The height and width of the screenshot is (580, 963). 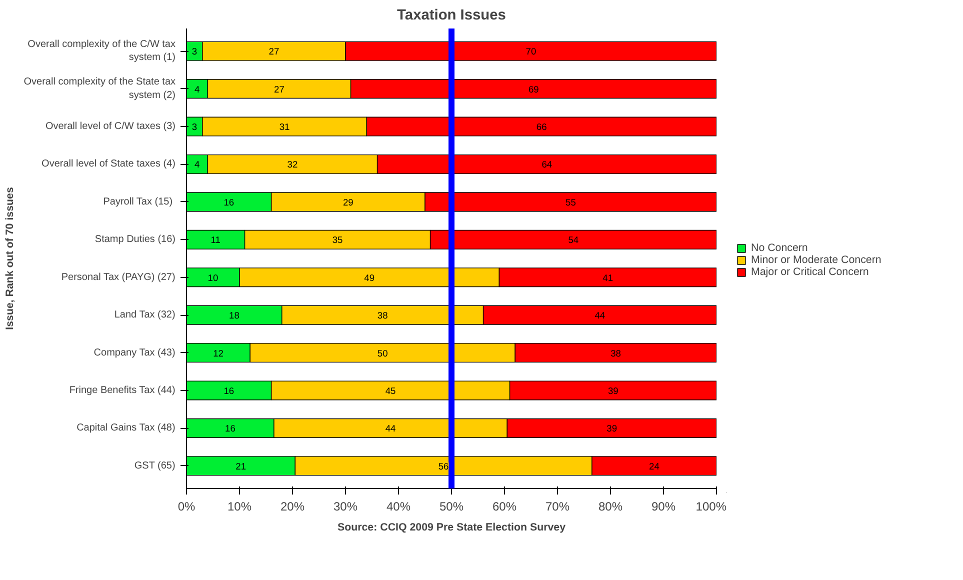 What do you see at coordinates (810, 272) in the screenshot?
I see `legend-label: Major or Critical Concern` at bounding box center [810, 272].